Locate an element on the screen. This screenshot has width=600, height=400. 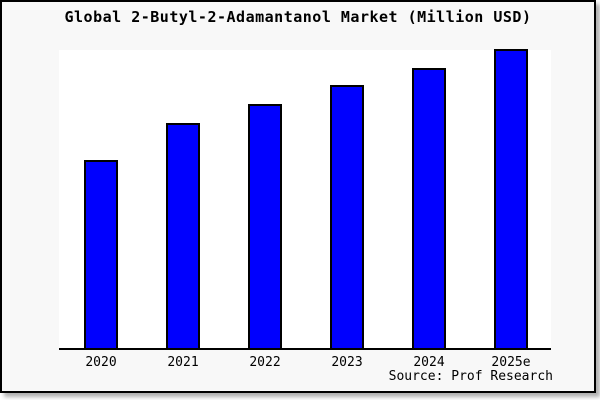
bar-2022 is located at coordinates (265, 226).